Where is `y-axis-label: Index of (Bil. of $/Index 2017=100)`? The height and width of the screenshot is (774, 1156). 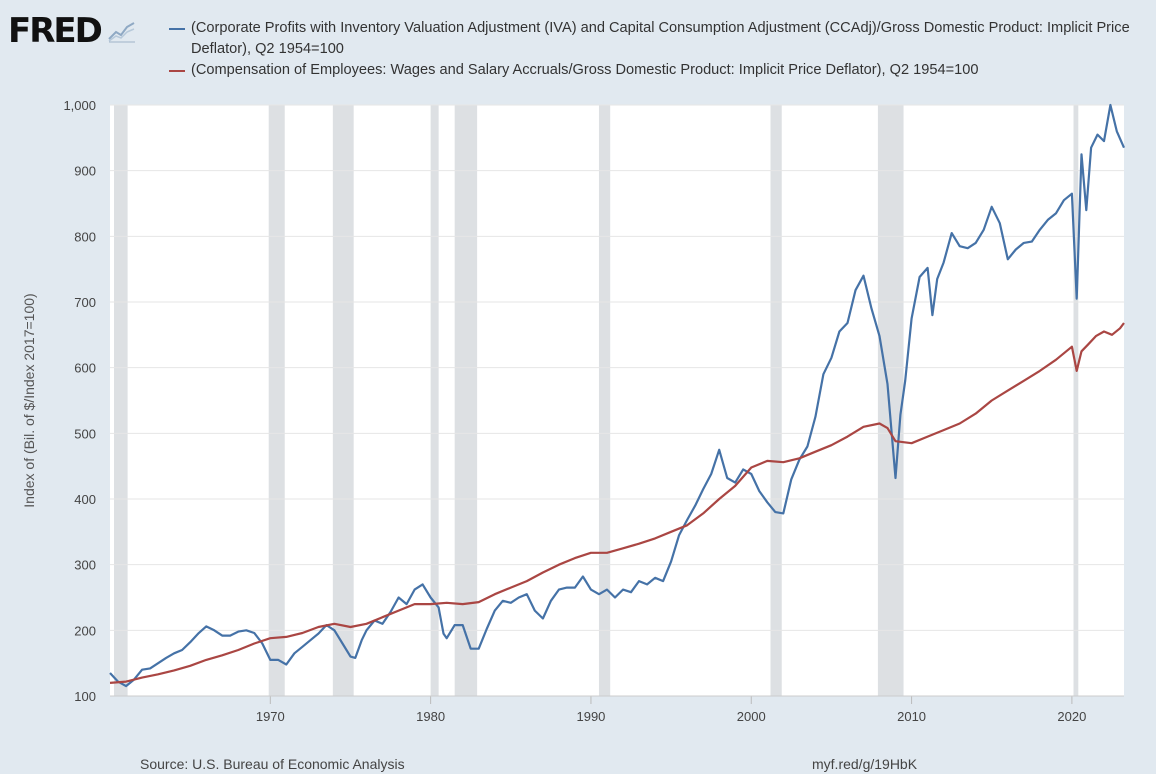
y-axis-label: Index of (Bil. of $/Index 2017=100) is located at coordinates (29, 400).